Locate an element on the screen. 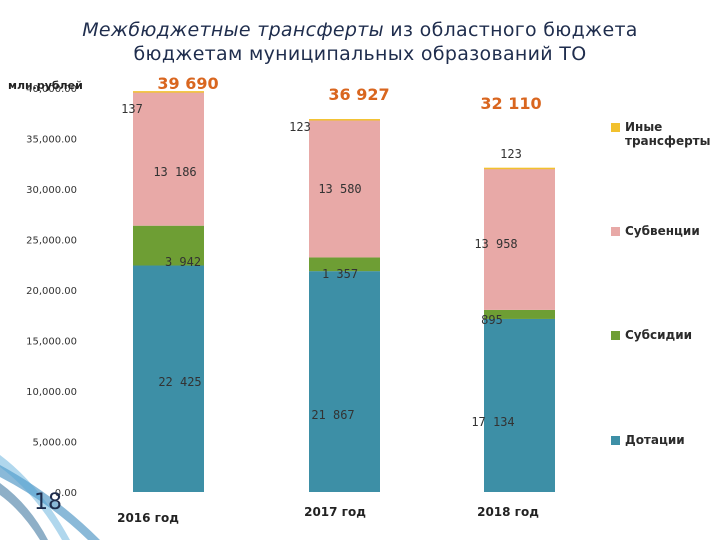  data-label: 13 580 is located at coordinates (339, 189).